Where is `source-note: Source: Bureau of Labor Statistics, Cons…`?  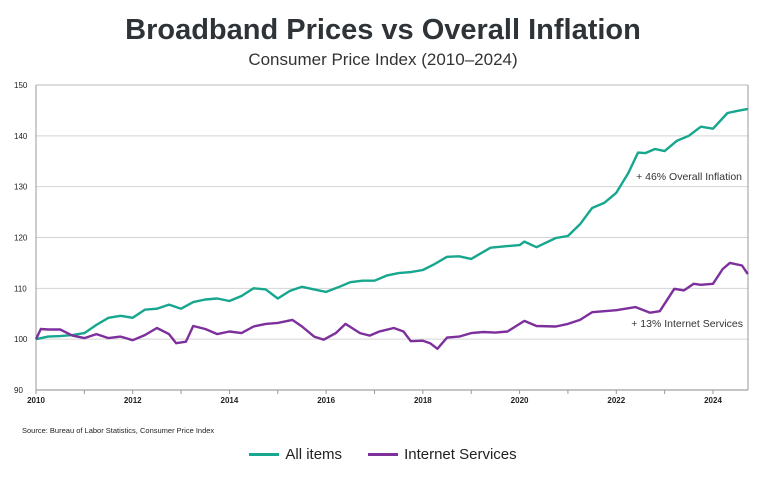 source-note: Source: Bureau of Labor Statistics, Cons… is located at coordinates (118, 430).